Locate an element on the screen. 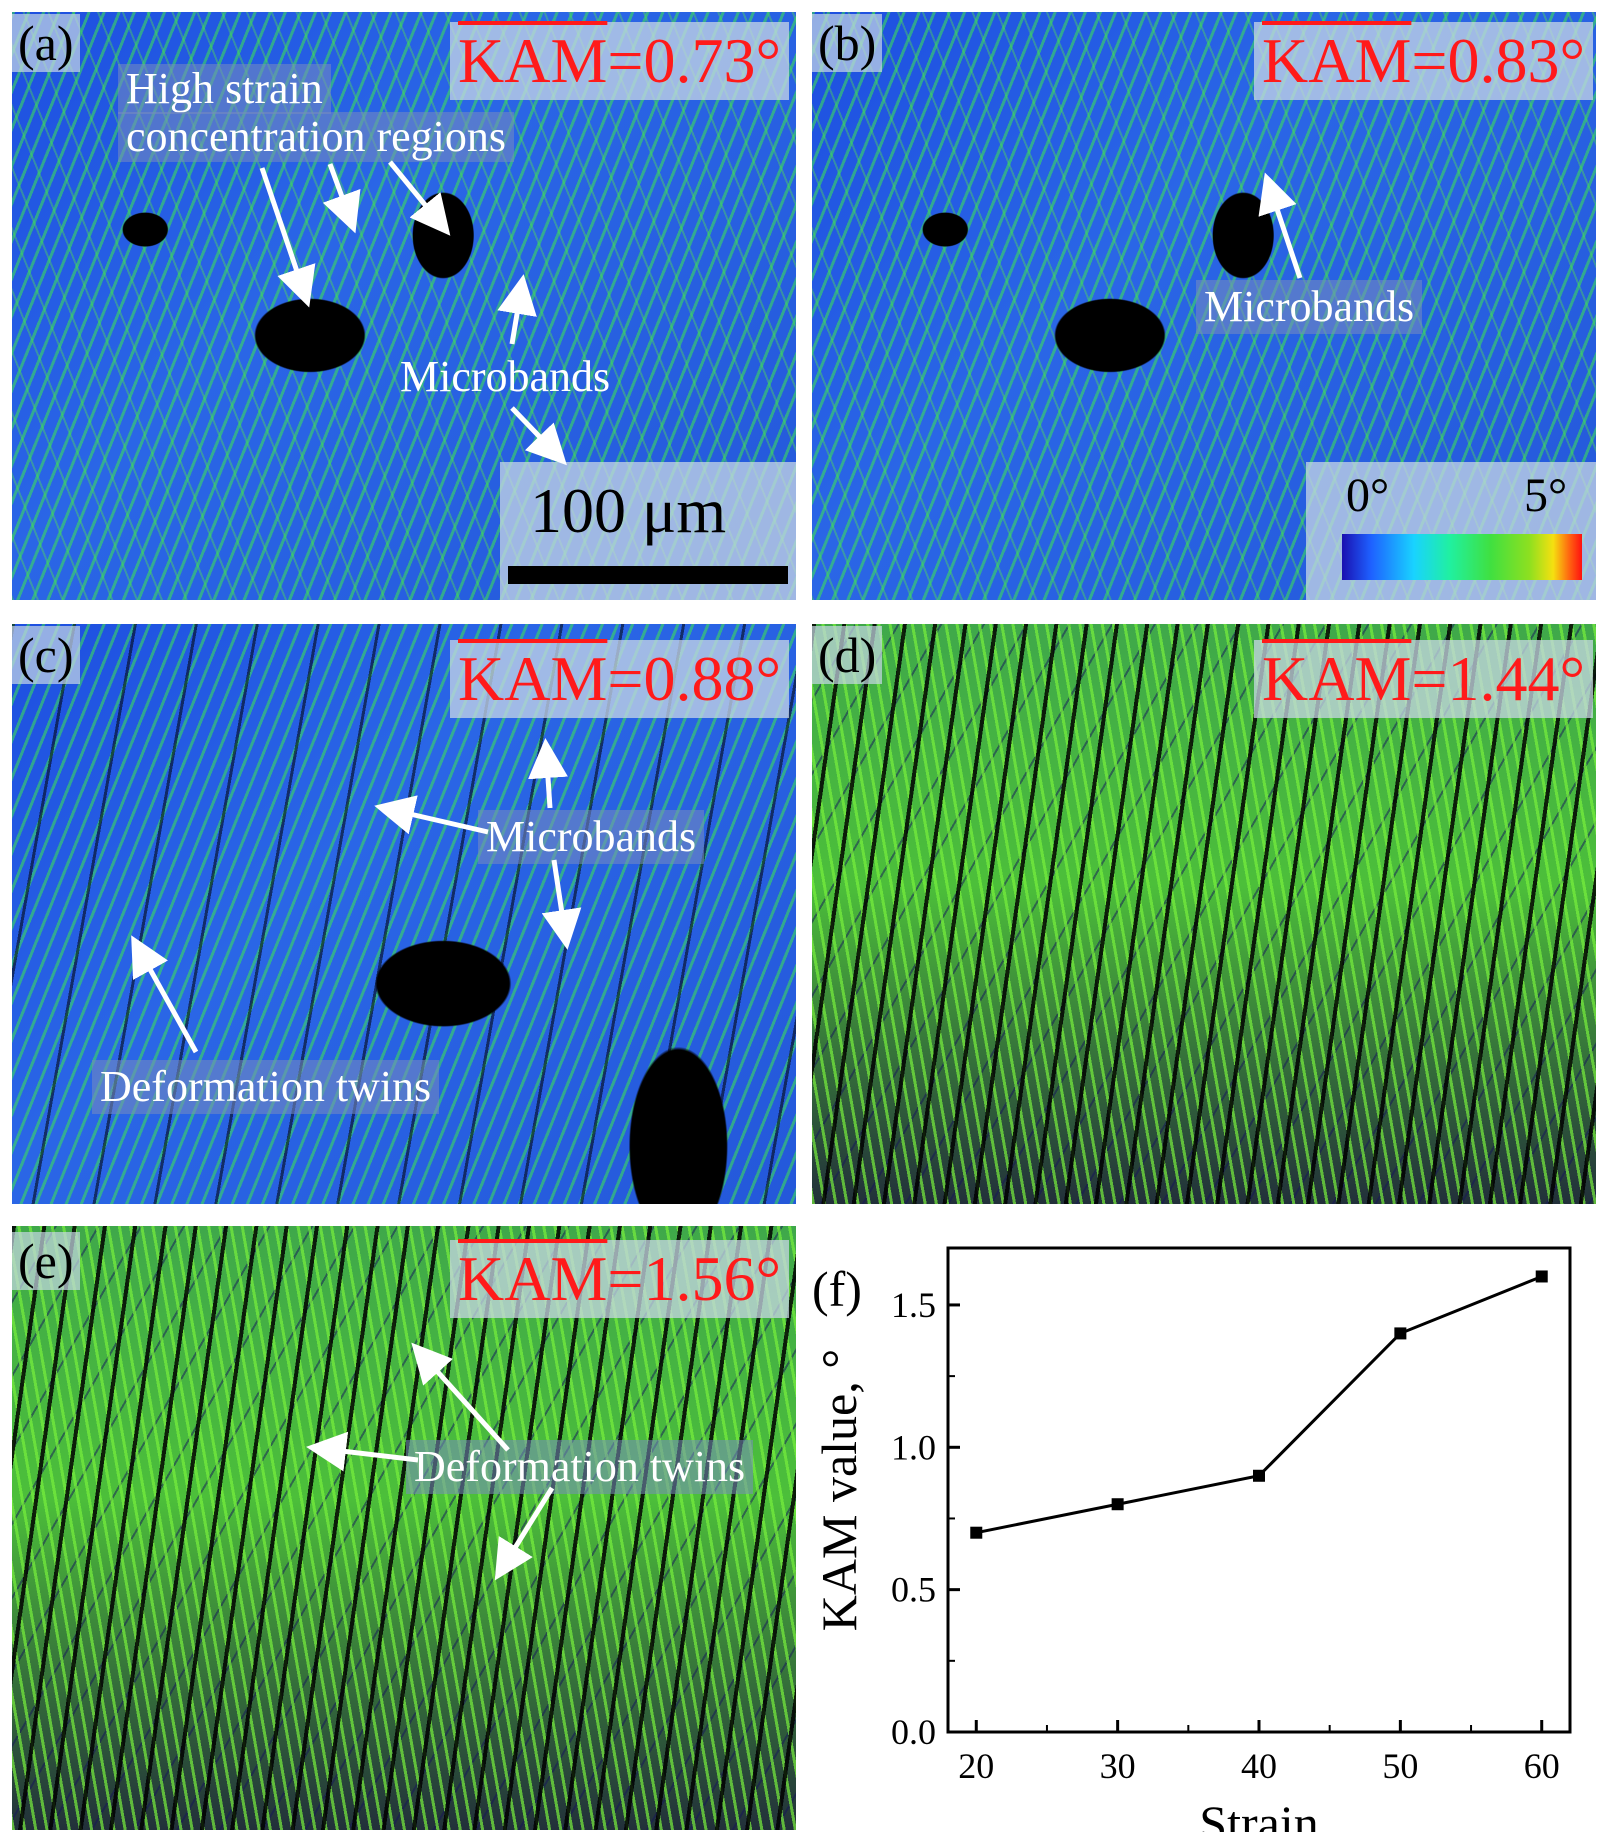  arrow-c4 is located at coordinates (165, 994).